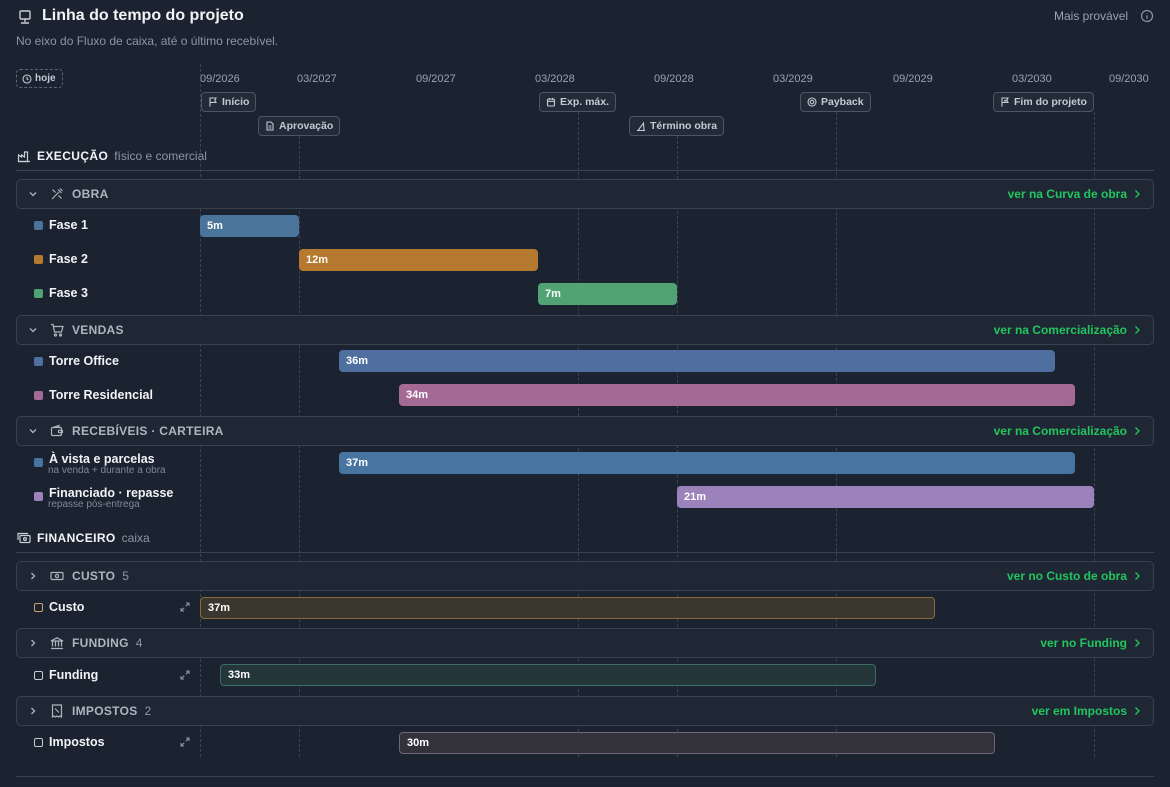  I want to click on row-custo: Custo, so click(59, 607).